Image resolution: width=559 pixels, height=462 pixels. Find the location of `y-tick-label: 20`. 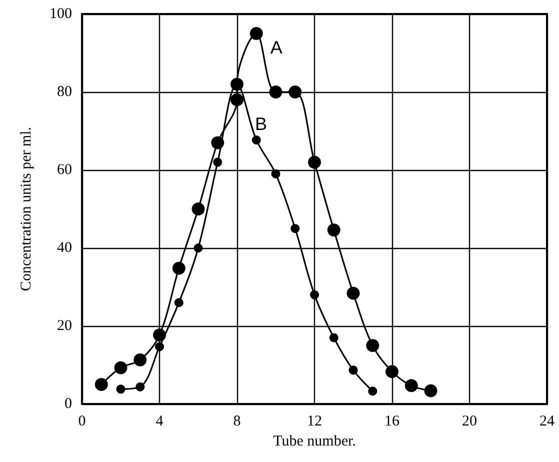

y-tick-label: 20 is located at coordinates (64, 326).